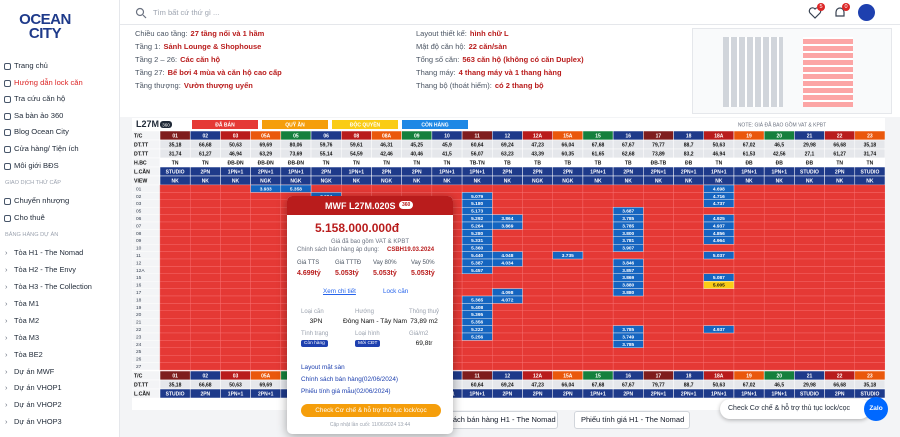 This screenshot has width=900, height=437. I want to click on project-item: Dự án VHOP2, so click(60, 405).